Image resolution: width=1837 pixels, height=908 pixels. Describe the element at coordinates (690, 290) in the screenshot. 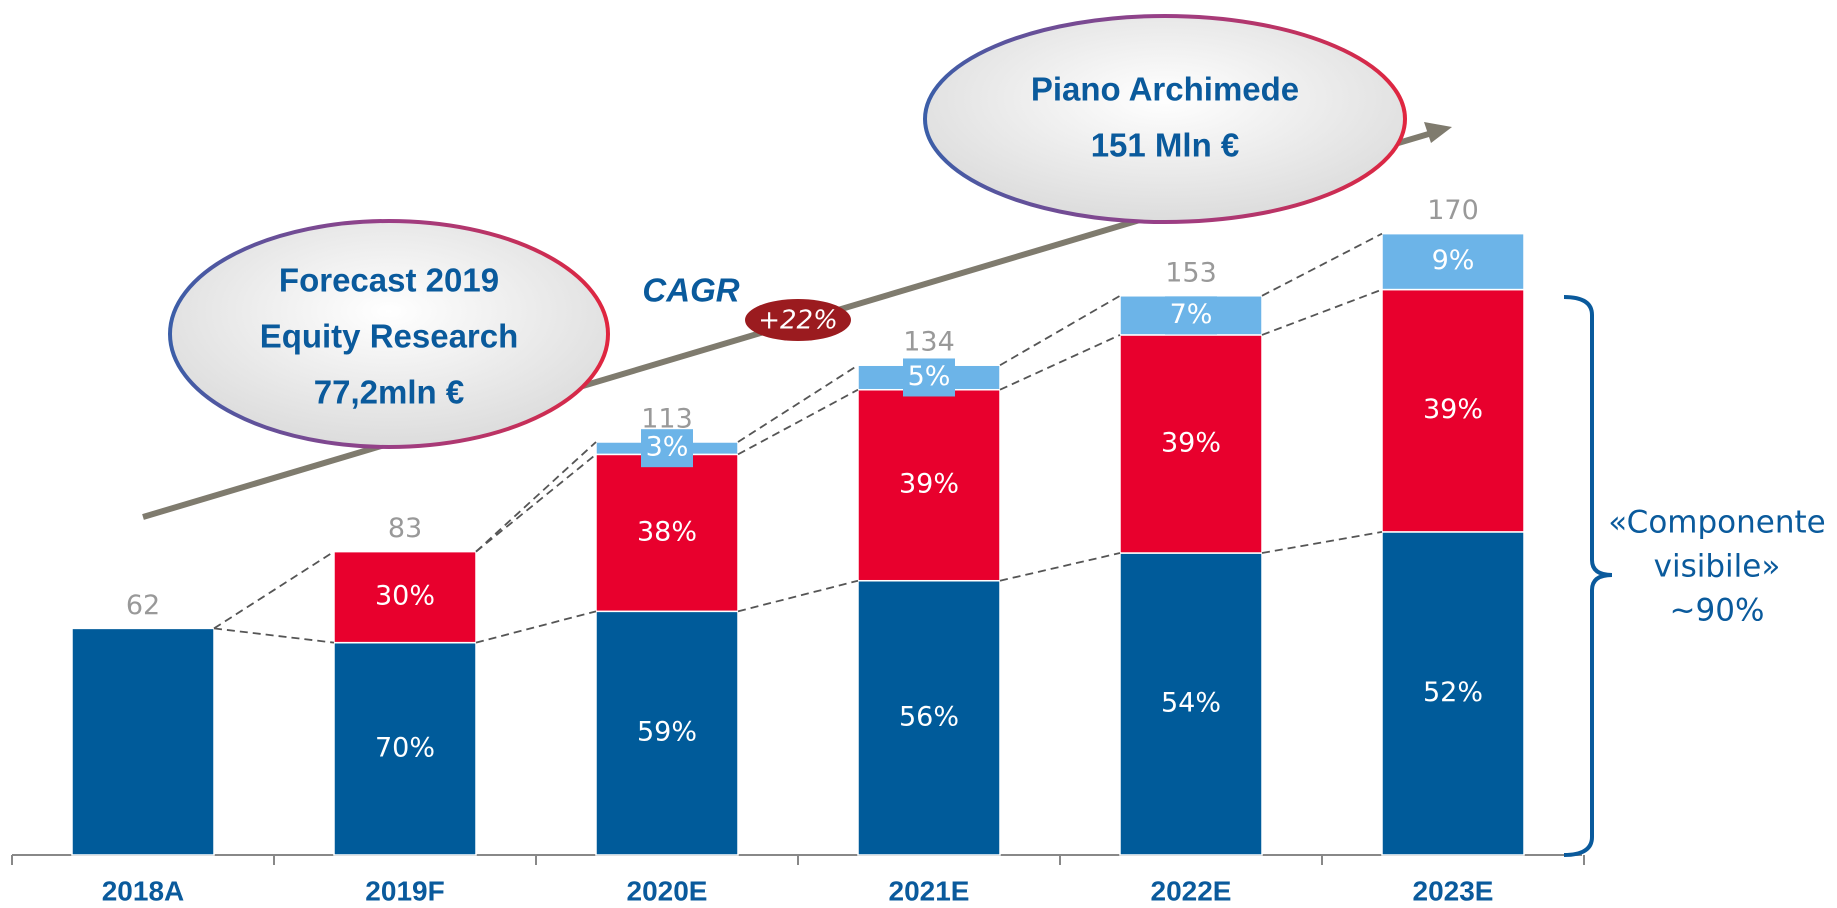

I see `cagr-label: CAGR` at that location.